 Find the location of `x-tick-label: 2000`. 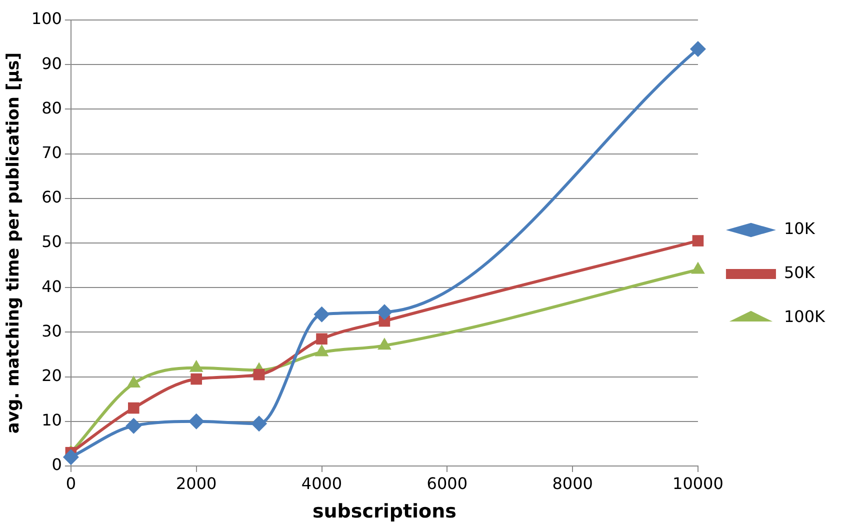

x-tick-label: 2000 is located at coordinates (196, 483).